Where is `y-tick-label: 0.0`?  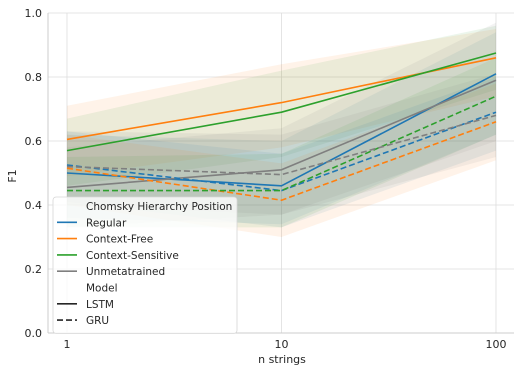 y-tick-label: 0.0 is located at coordinates (34, 333).